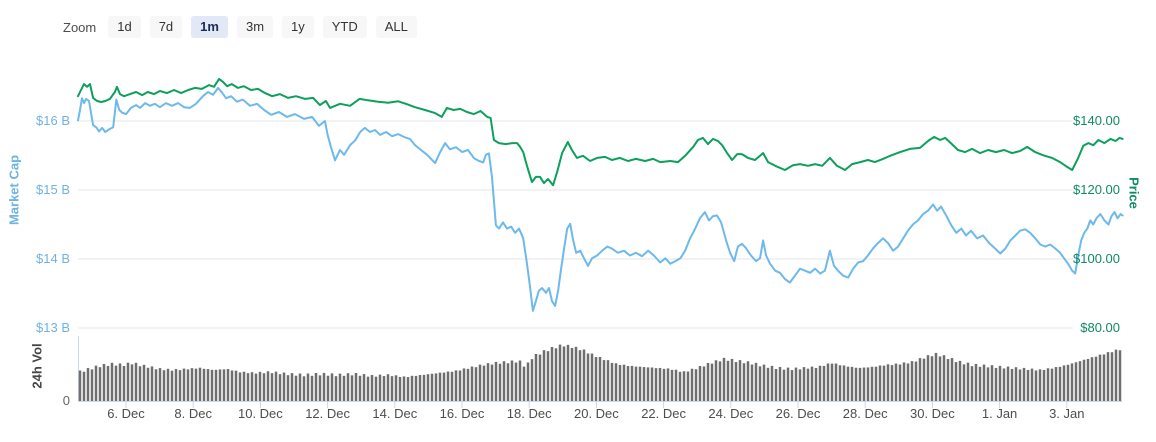 The height and width of the screenshot is (442, 1156). Describe the element at coordinates (1096, 120) in the screenshot. I see `price-axis-tick-label: $140.00` at that location.